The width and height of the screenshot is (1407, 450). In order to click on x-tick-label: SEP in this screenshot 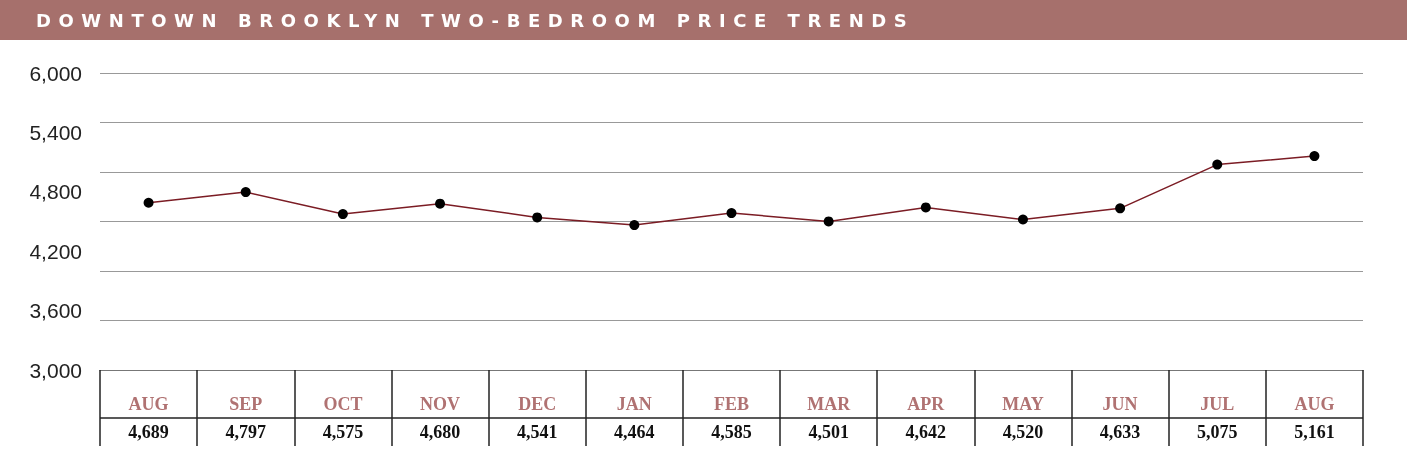, I will do `click(246, 404)`.